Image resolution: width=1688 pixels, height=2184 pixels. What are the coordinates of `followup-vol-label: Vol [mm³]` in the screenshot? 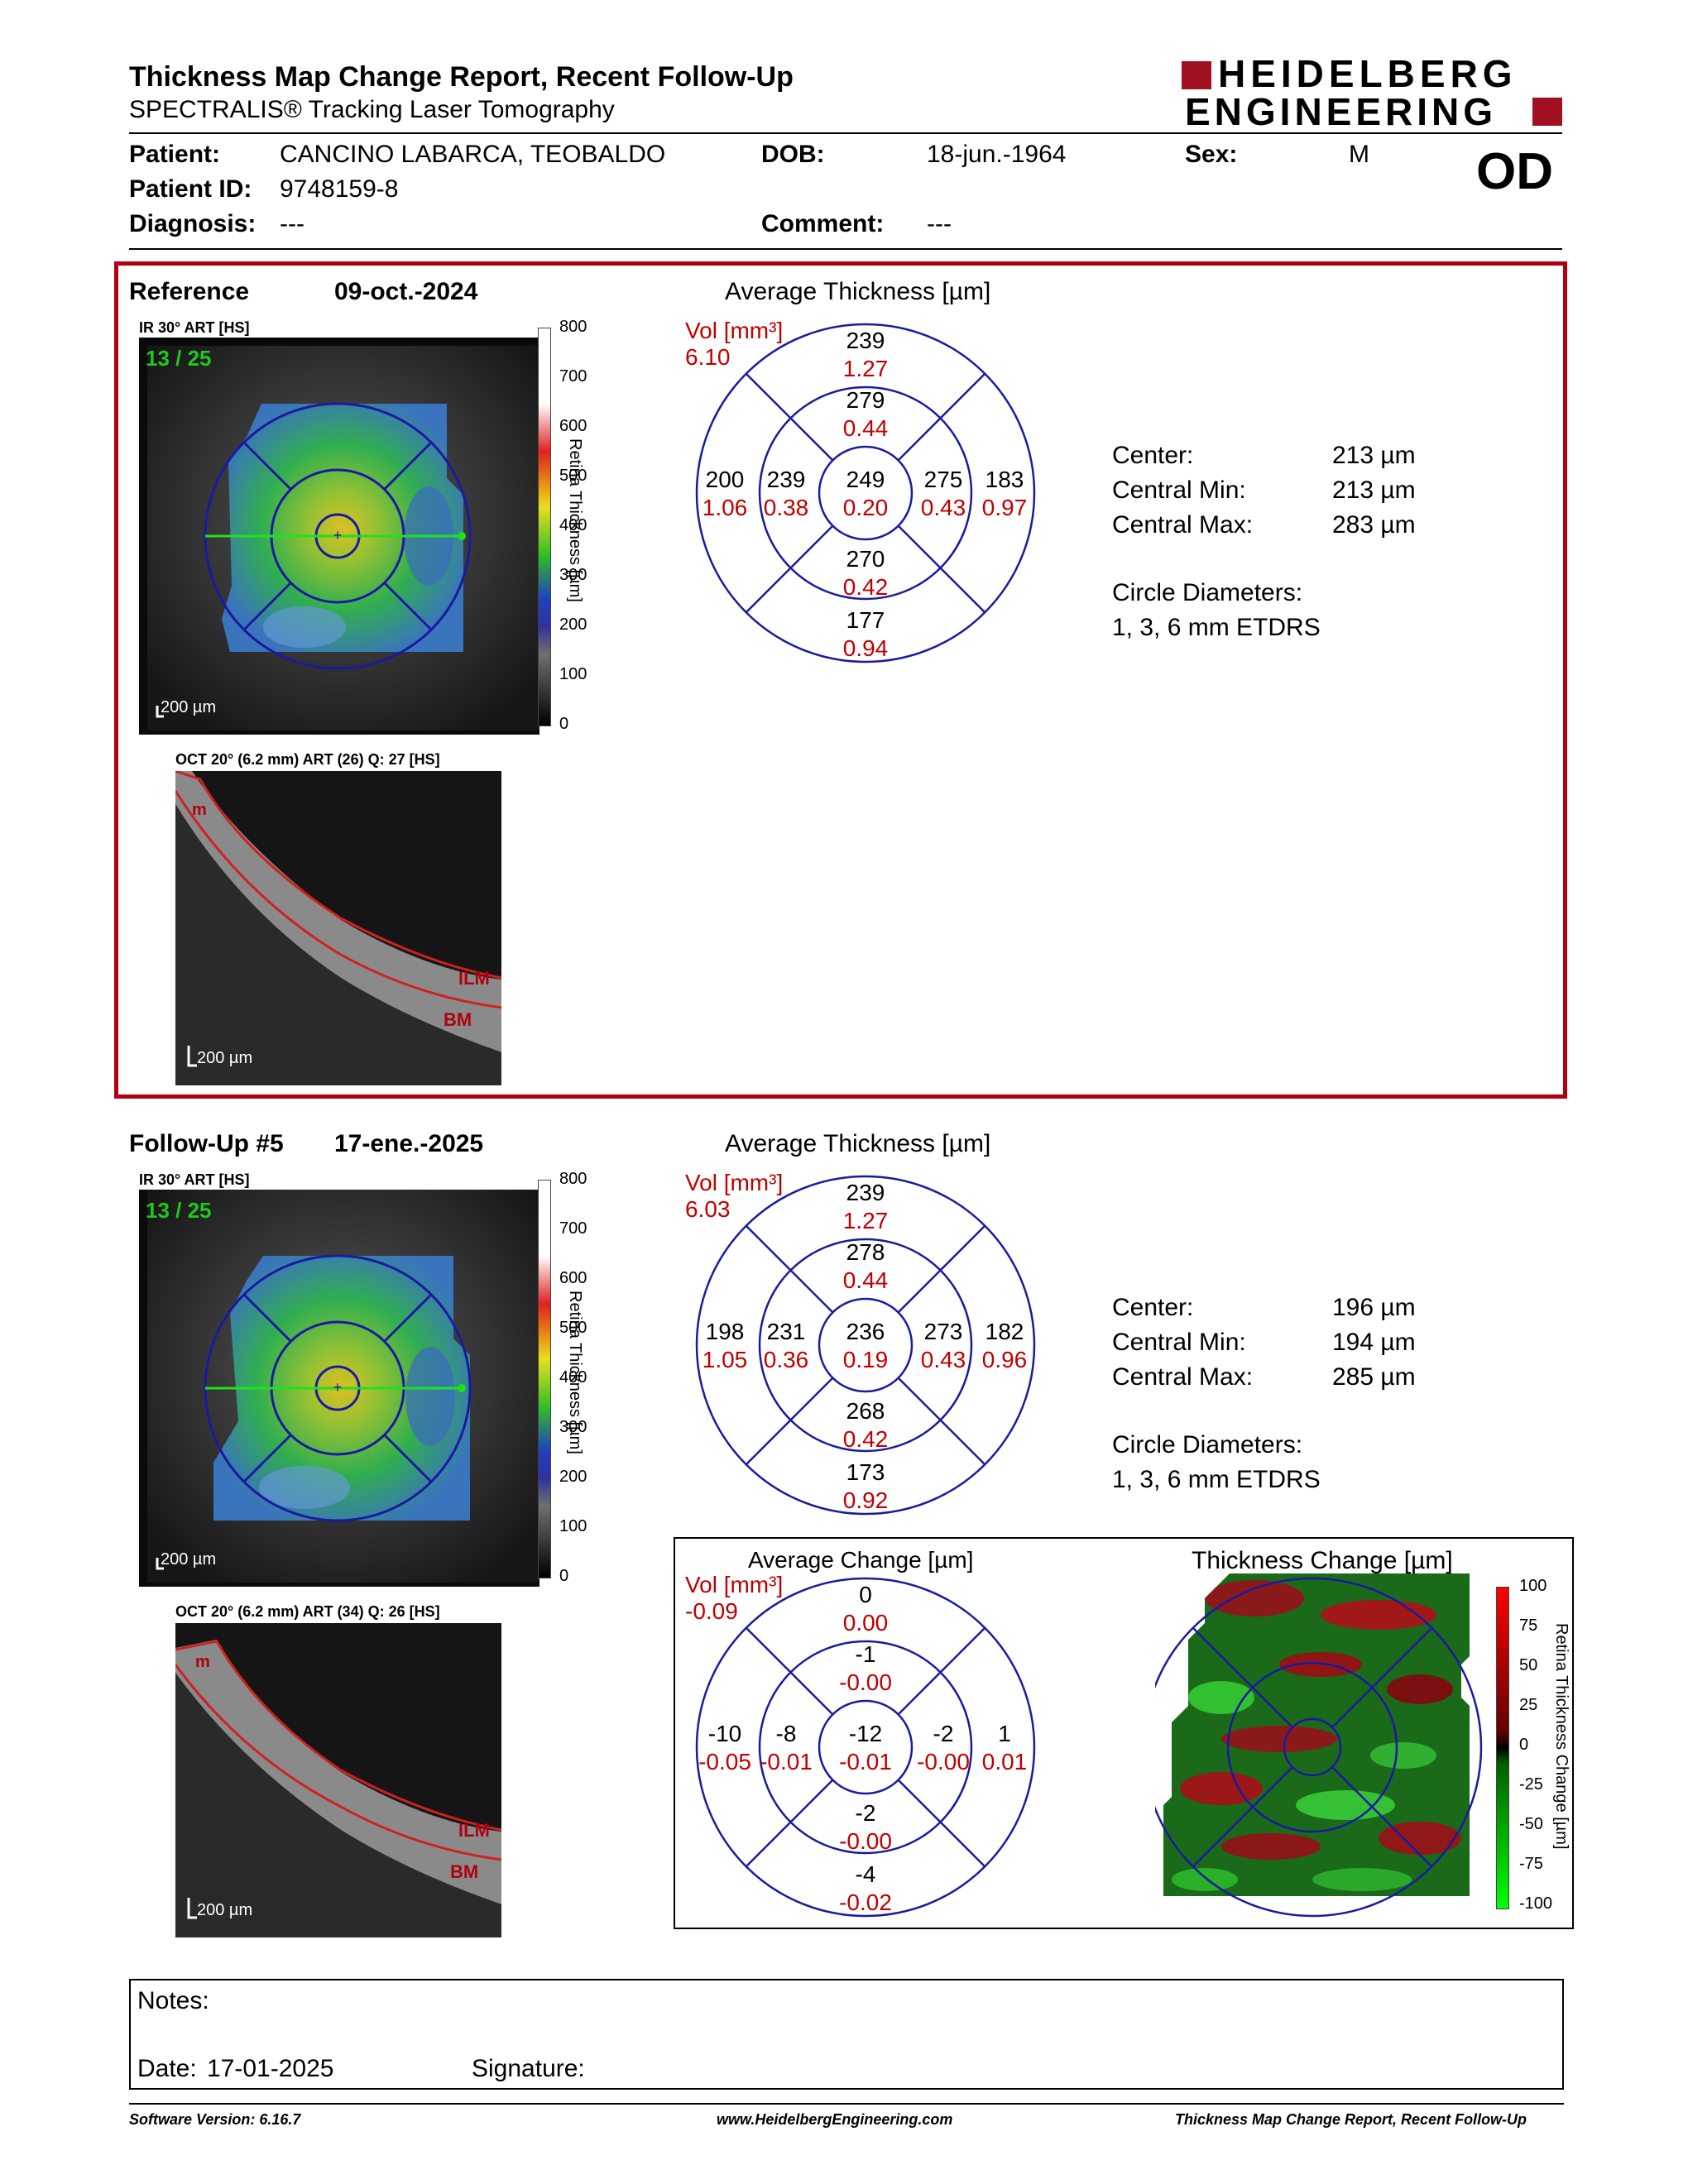 It's located at (734, 1182).